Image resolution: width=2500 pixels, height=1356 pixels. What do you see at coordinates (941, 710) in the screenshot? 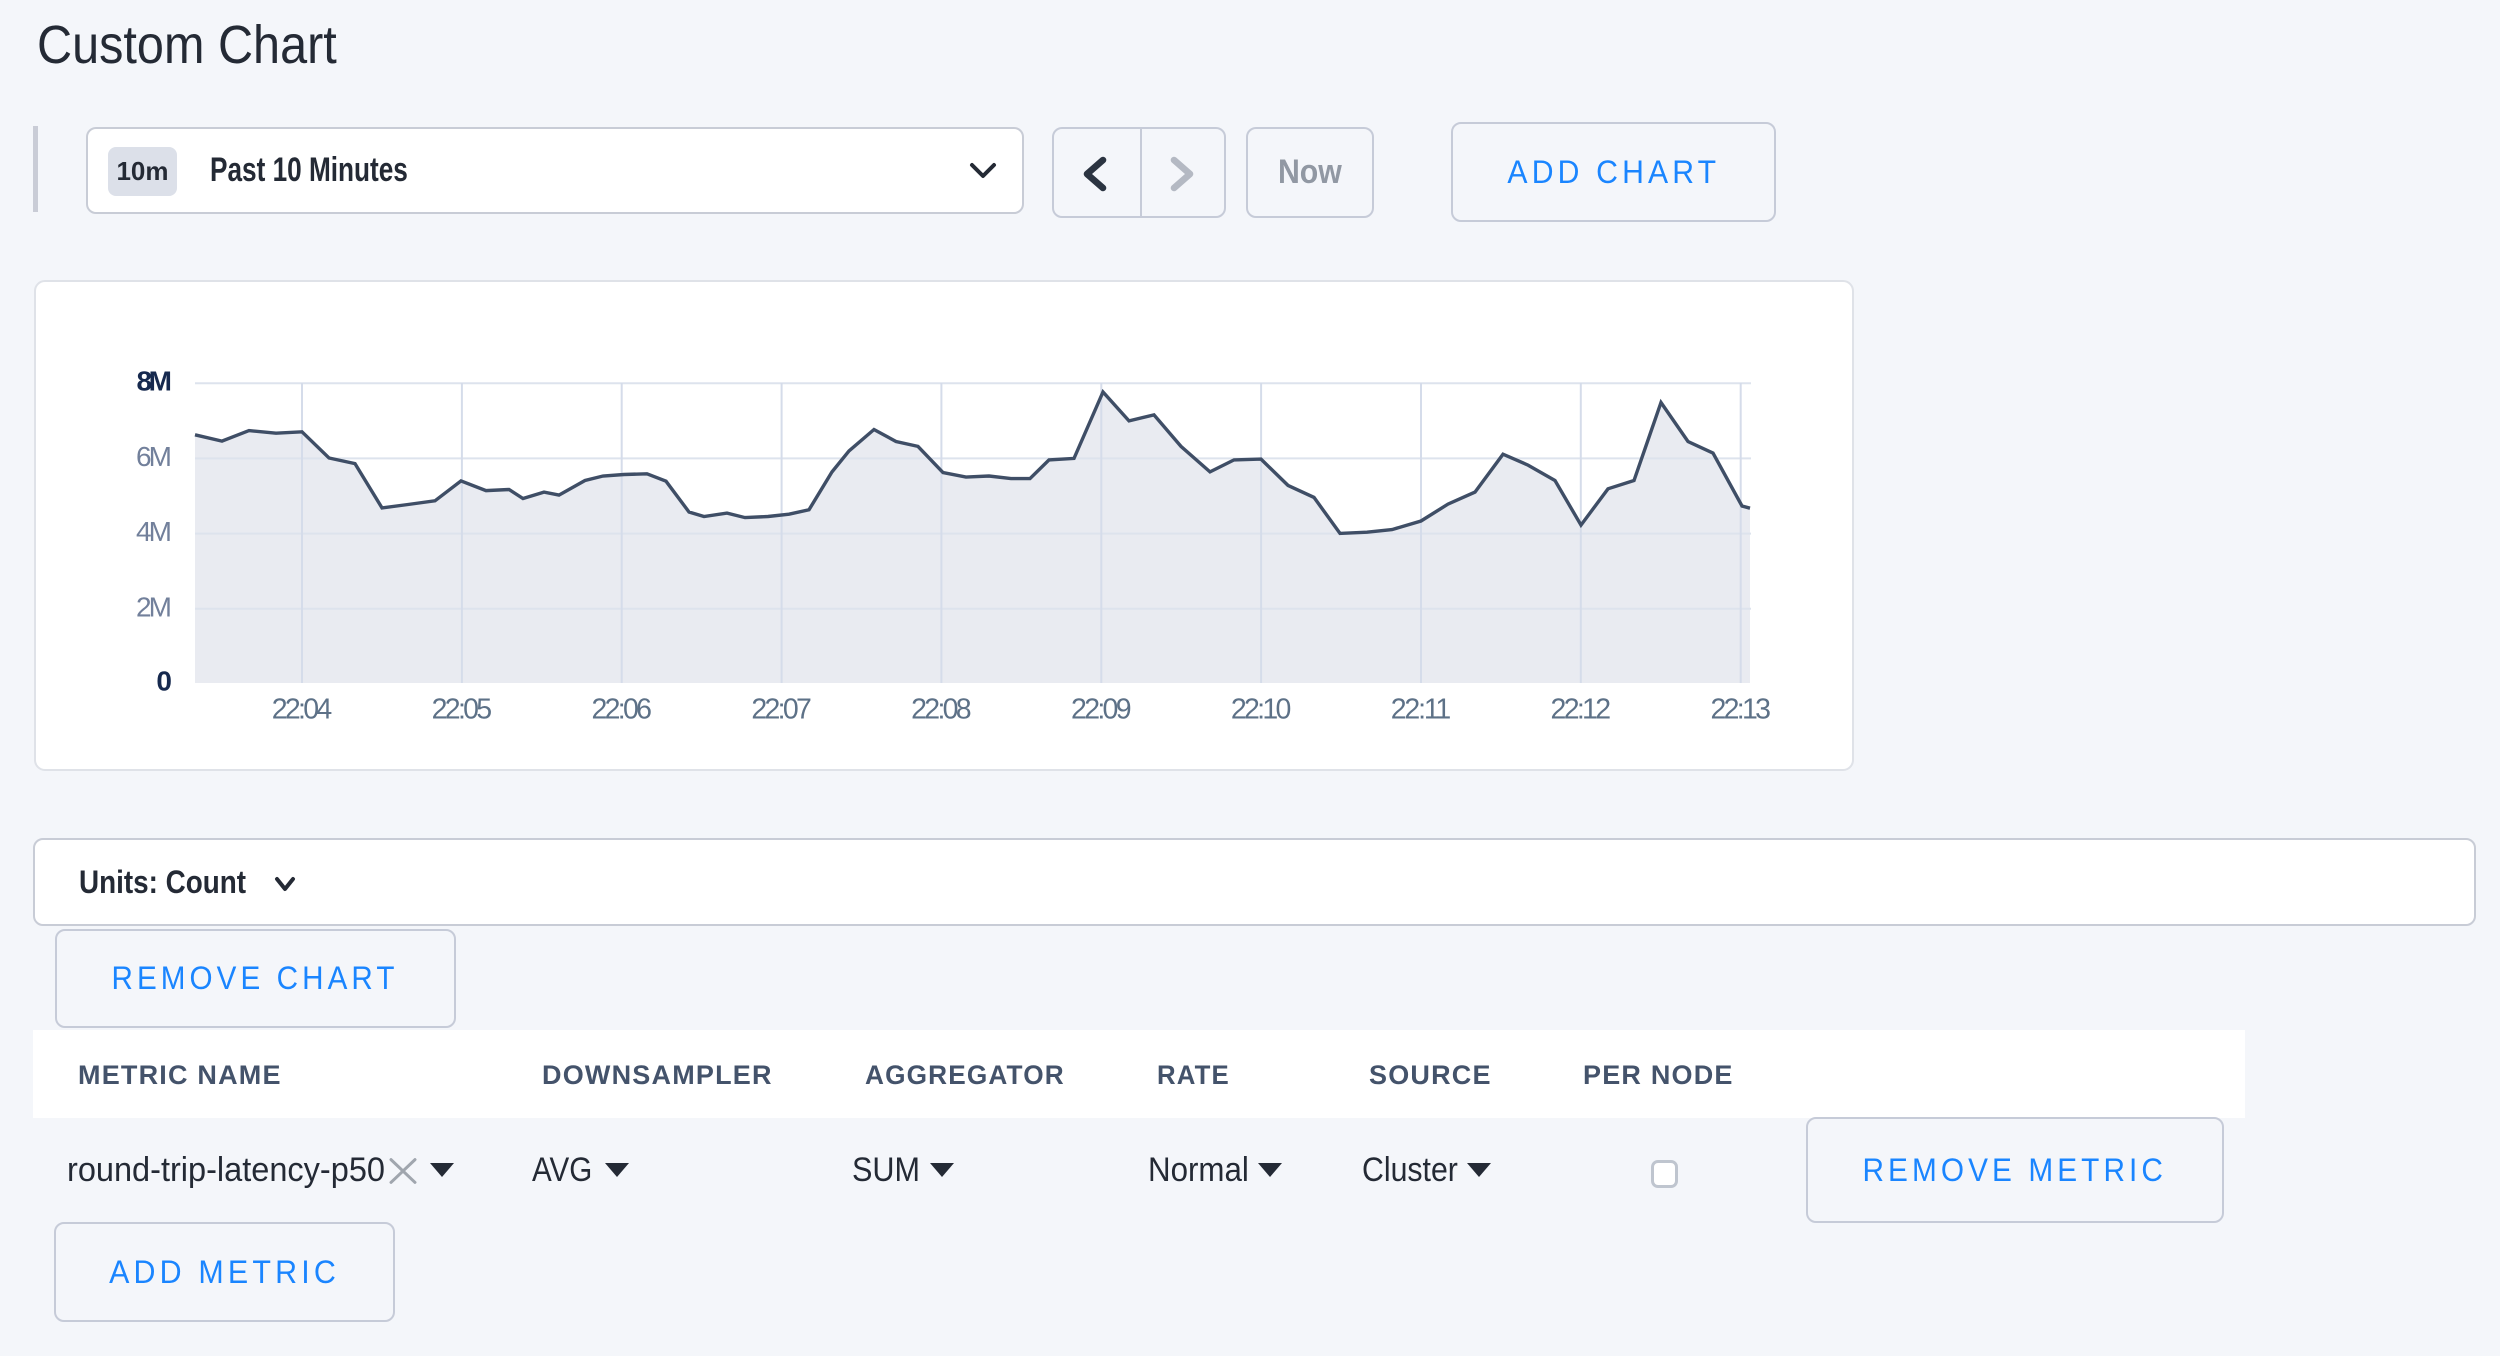
I see `svg-text: 22:08` at bounding box center [941, 710].